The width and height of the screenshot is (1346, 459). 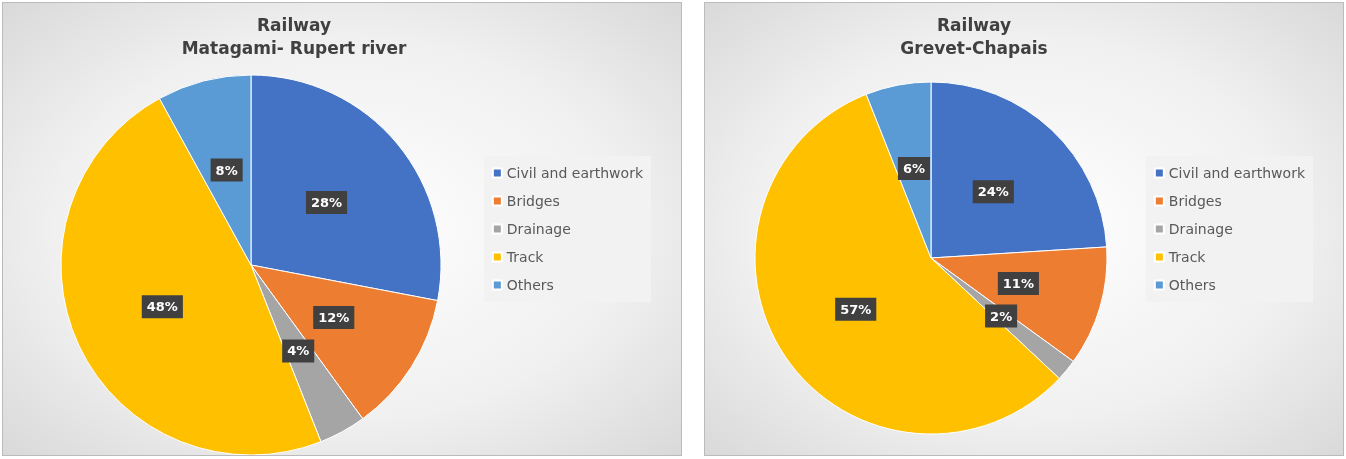 What do you see at coordinates (913, 169) in the screenshot?
I see `data-label: 6%` at bounding box center [913, 169].